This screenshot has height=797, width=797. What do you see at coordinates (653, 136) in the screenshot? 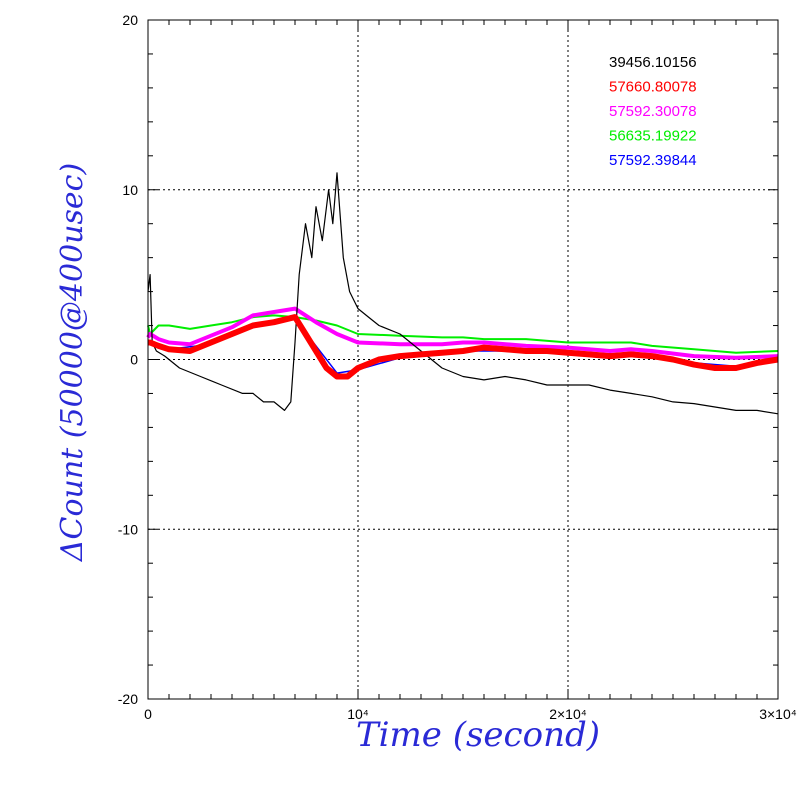
I see `legend-entry-3: 56635.19922` at bounding box center [653, 136].